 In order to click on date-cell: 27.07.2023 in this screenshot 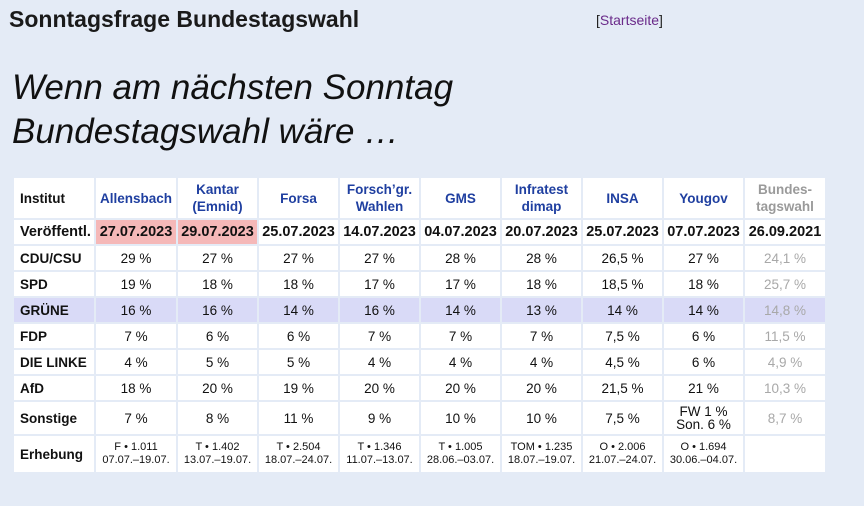, I will do `click(136, 232)`.